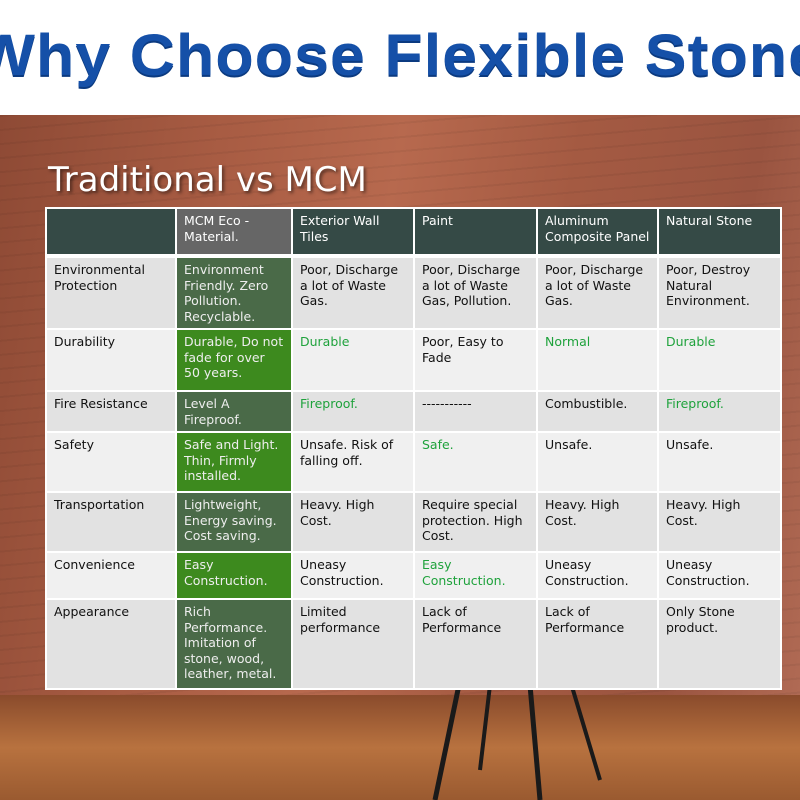  Describe the element at coordinates (207, 180) in the screenshot. I see `comparison-subtitle: Traditional vs MCM` at that location.